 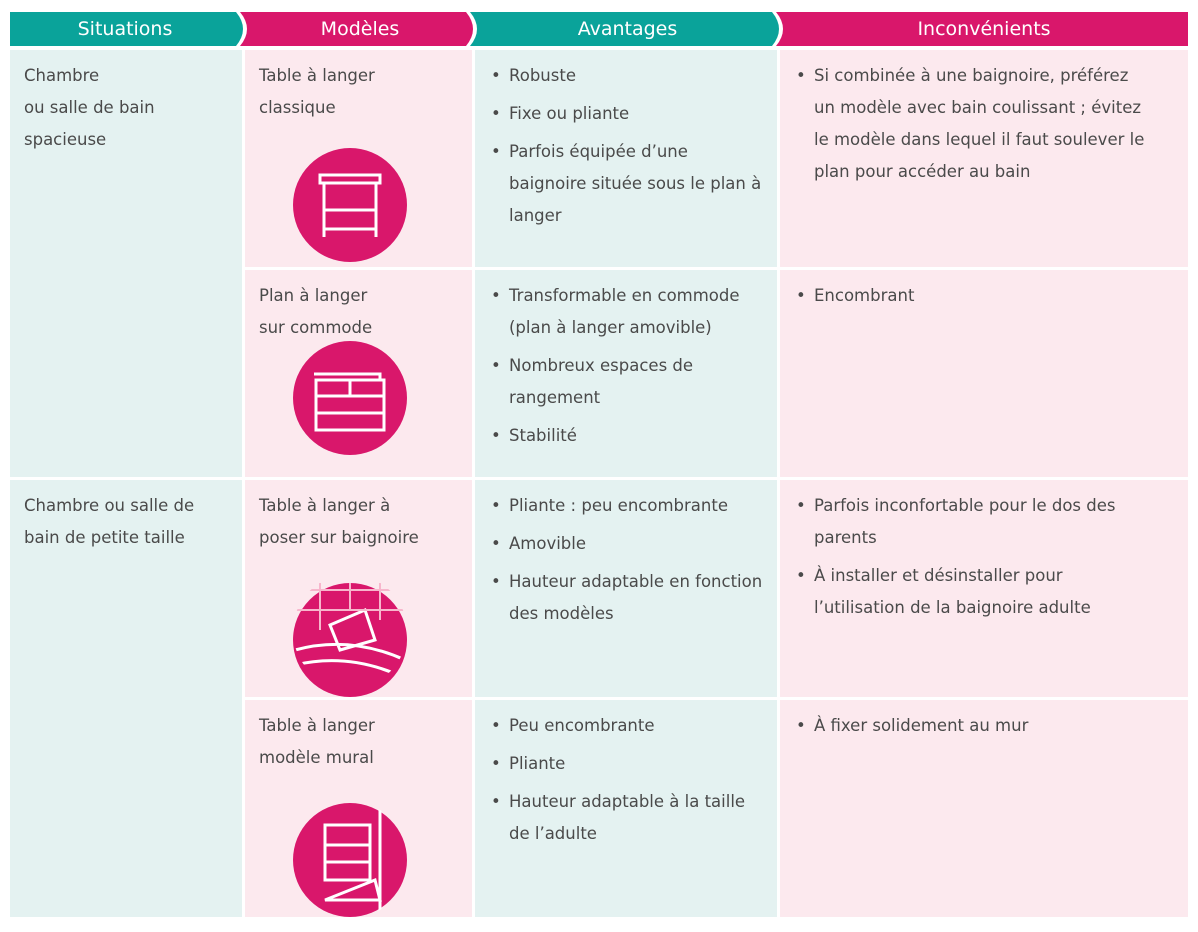 I want to click on advantage-item: Pliante : peu encombrante, so click(x=626, y=506).